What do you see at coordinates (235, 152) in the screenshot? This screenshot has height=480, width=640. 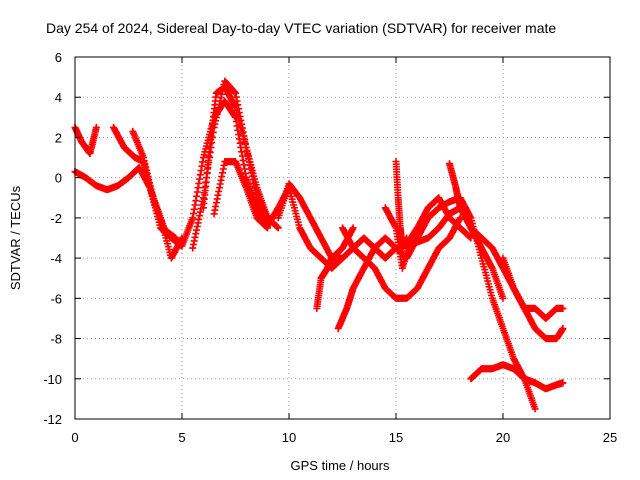 I see `series-s6` at bounding box center [235, 152].